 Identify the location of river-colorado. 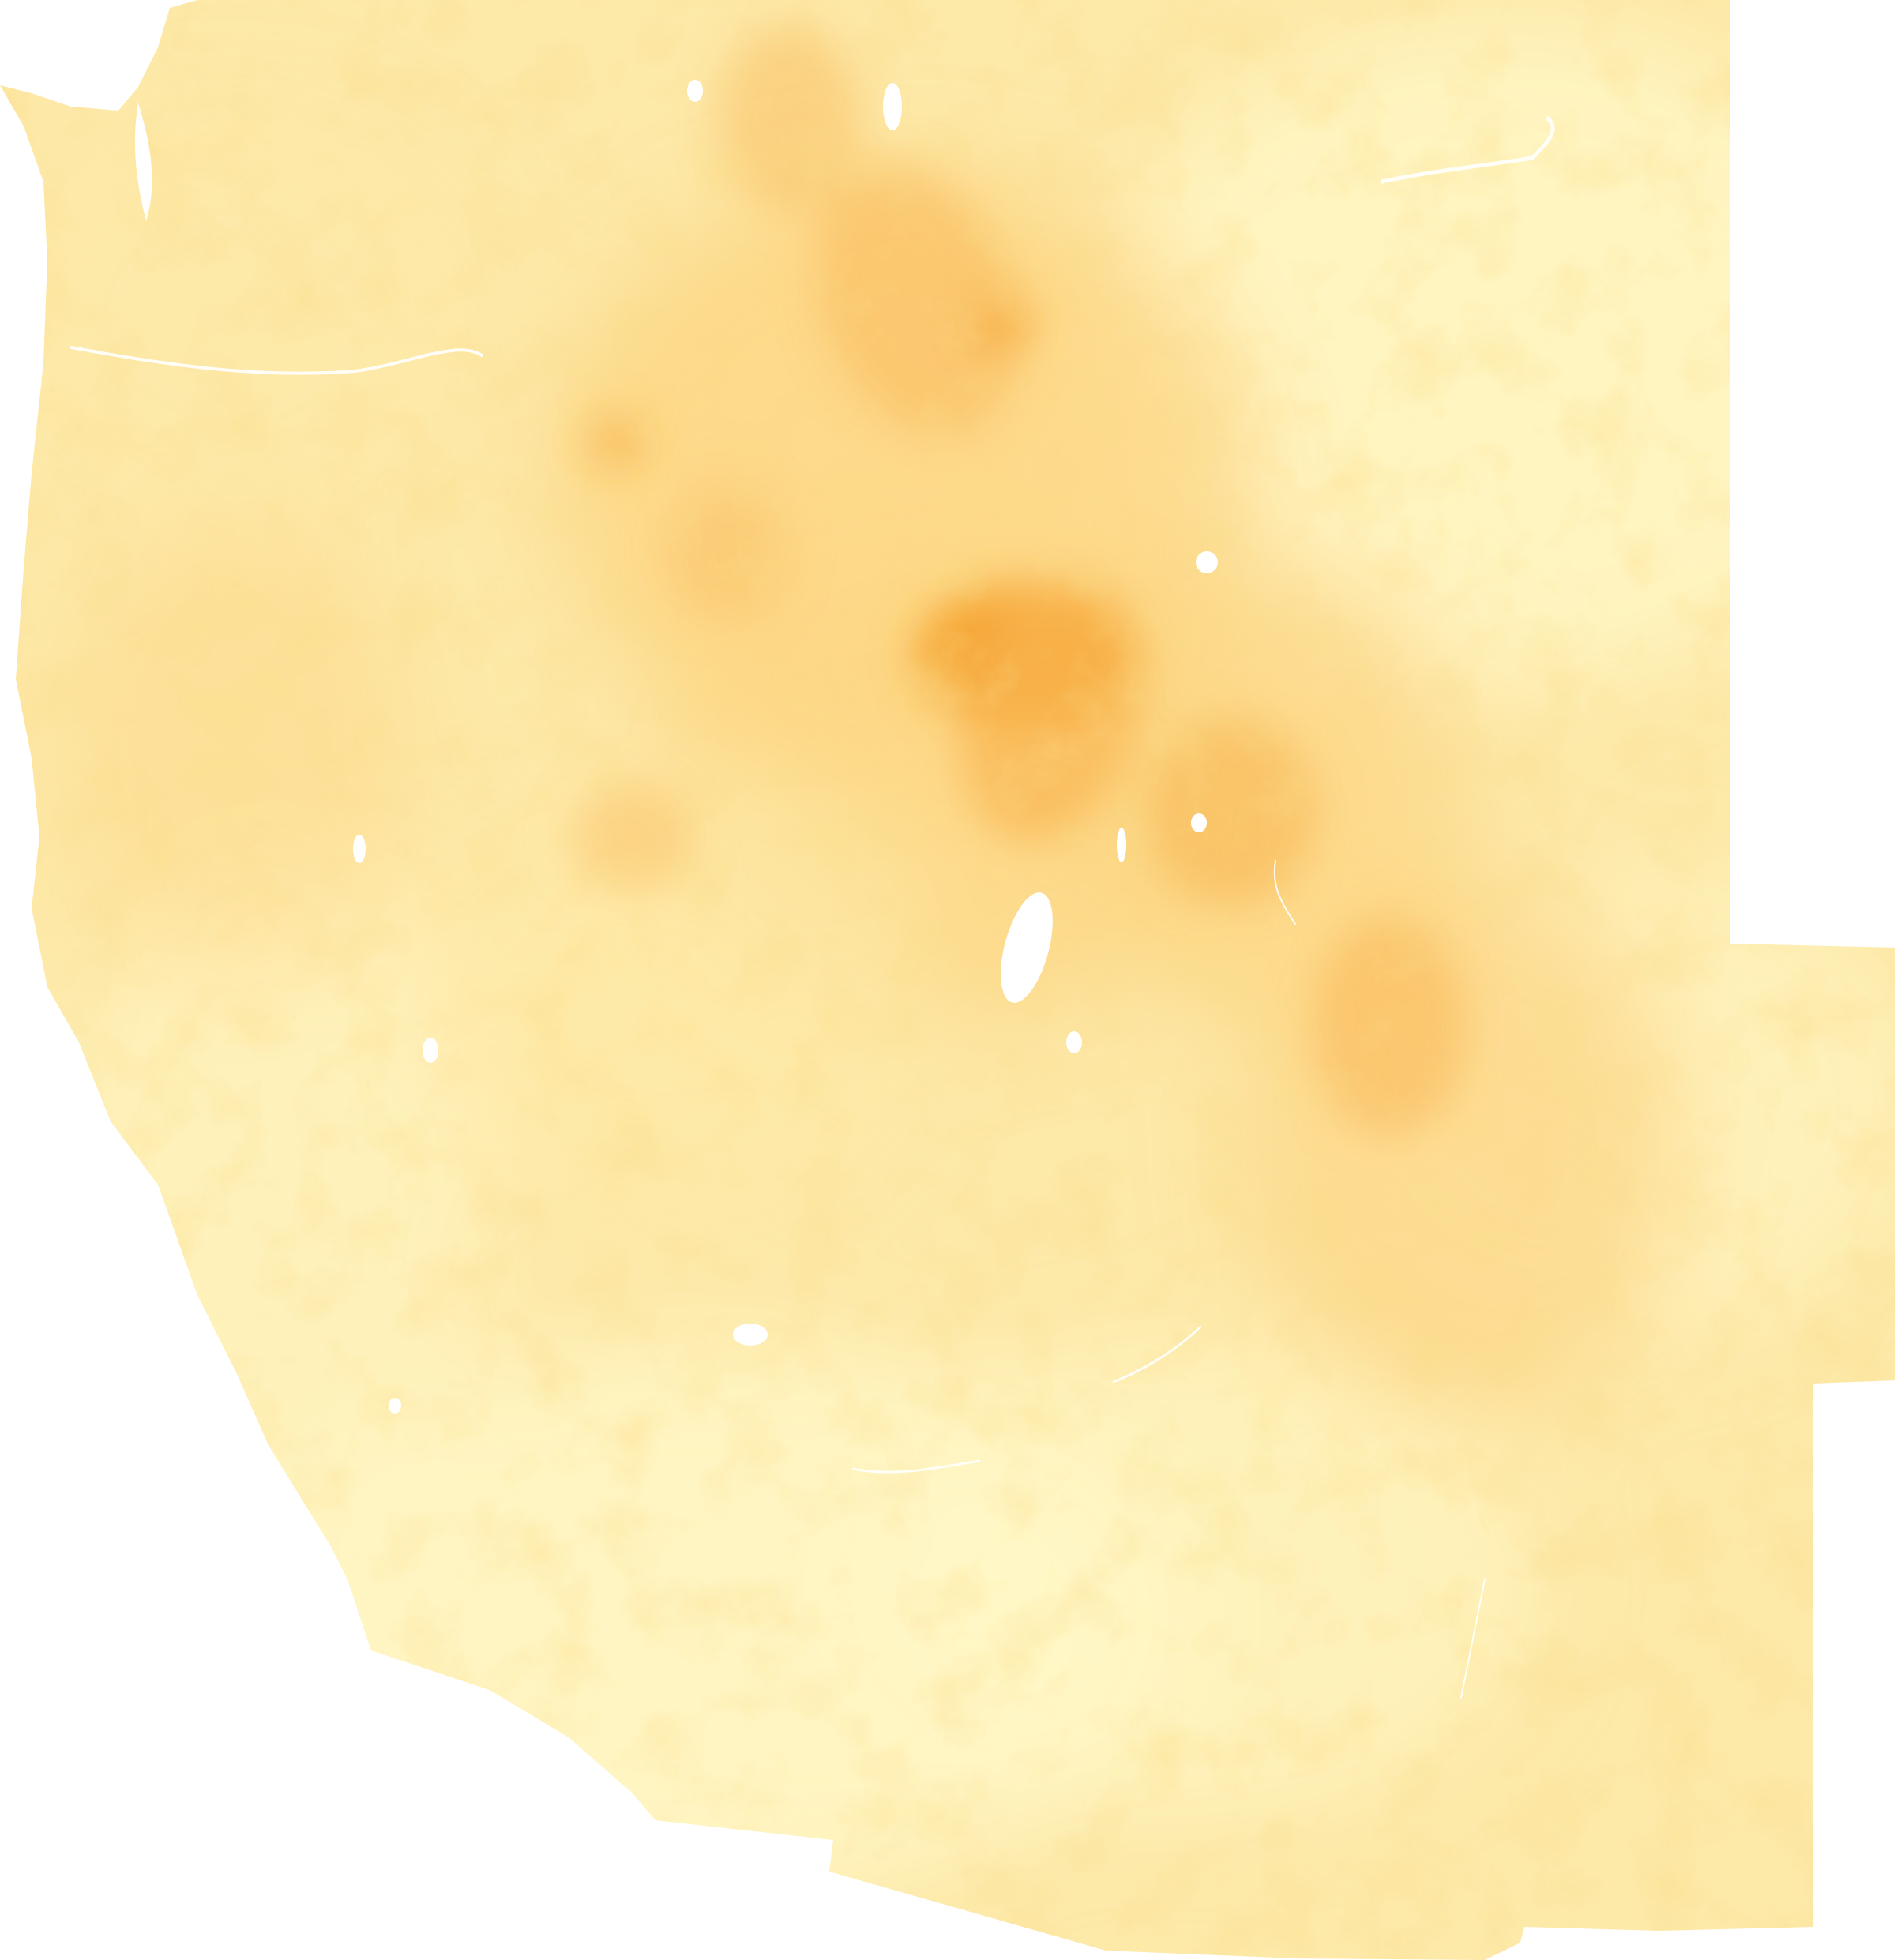
(1157, 1354).